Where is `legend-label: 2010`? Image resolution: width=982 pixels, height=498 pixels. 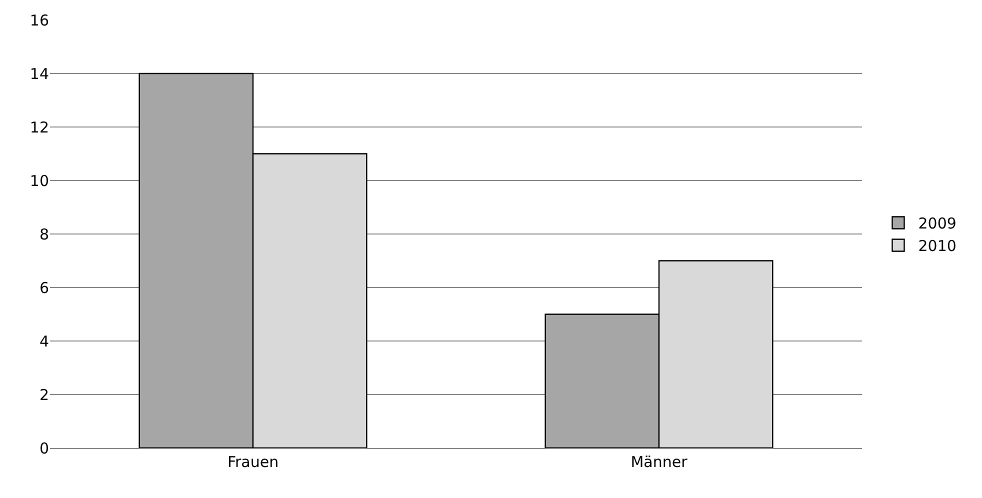
legend-label: 2010 is located at coordinates (937, 246).